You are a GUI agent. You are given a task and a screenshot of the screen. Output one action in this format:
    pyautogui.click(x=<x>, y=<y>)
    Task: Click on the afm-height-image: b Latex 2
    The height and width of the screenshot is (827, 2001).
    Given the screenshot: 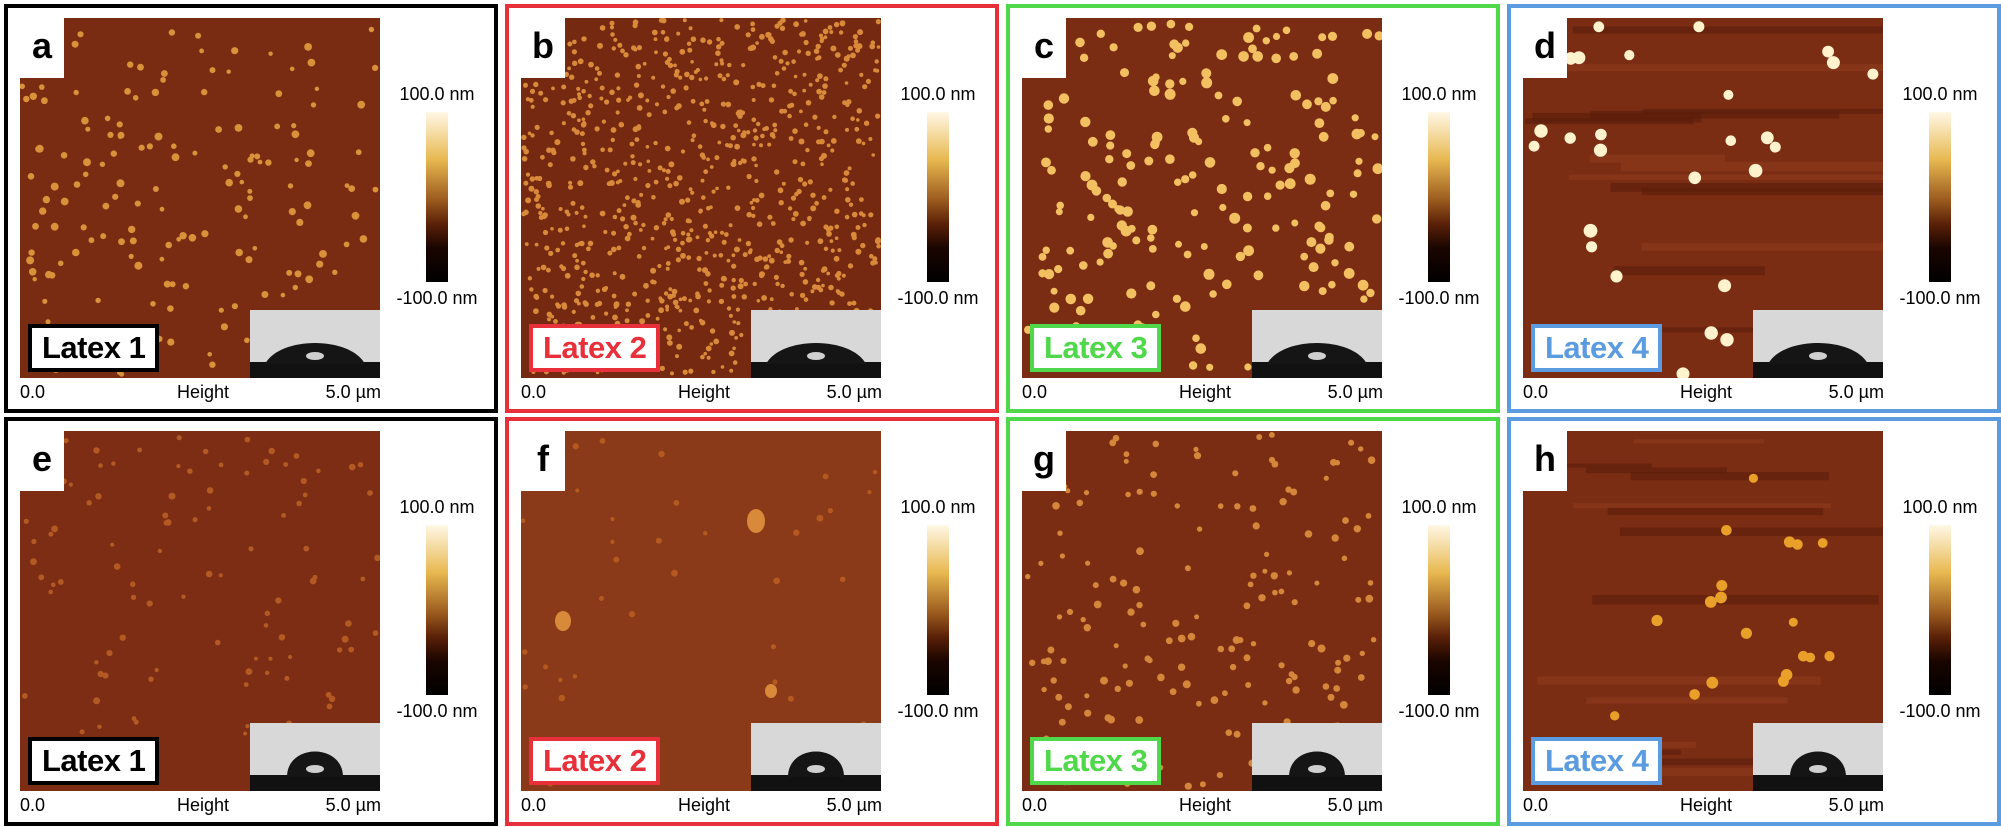 What is the action you would take?
    pyautogui.click(x=701, y=198)
    